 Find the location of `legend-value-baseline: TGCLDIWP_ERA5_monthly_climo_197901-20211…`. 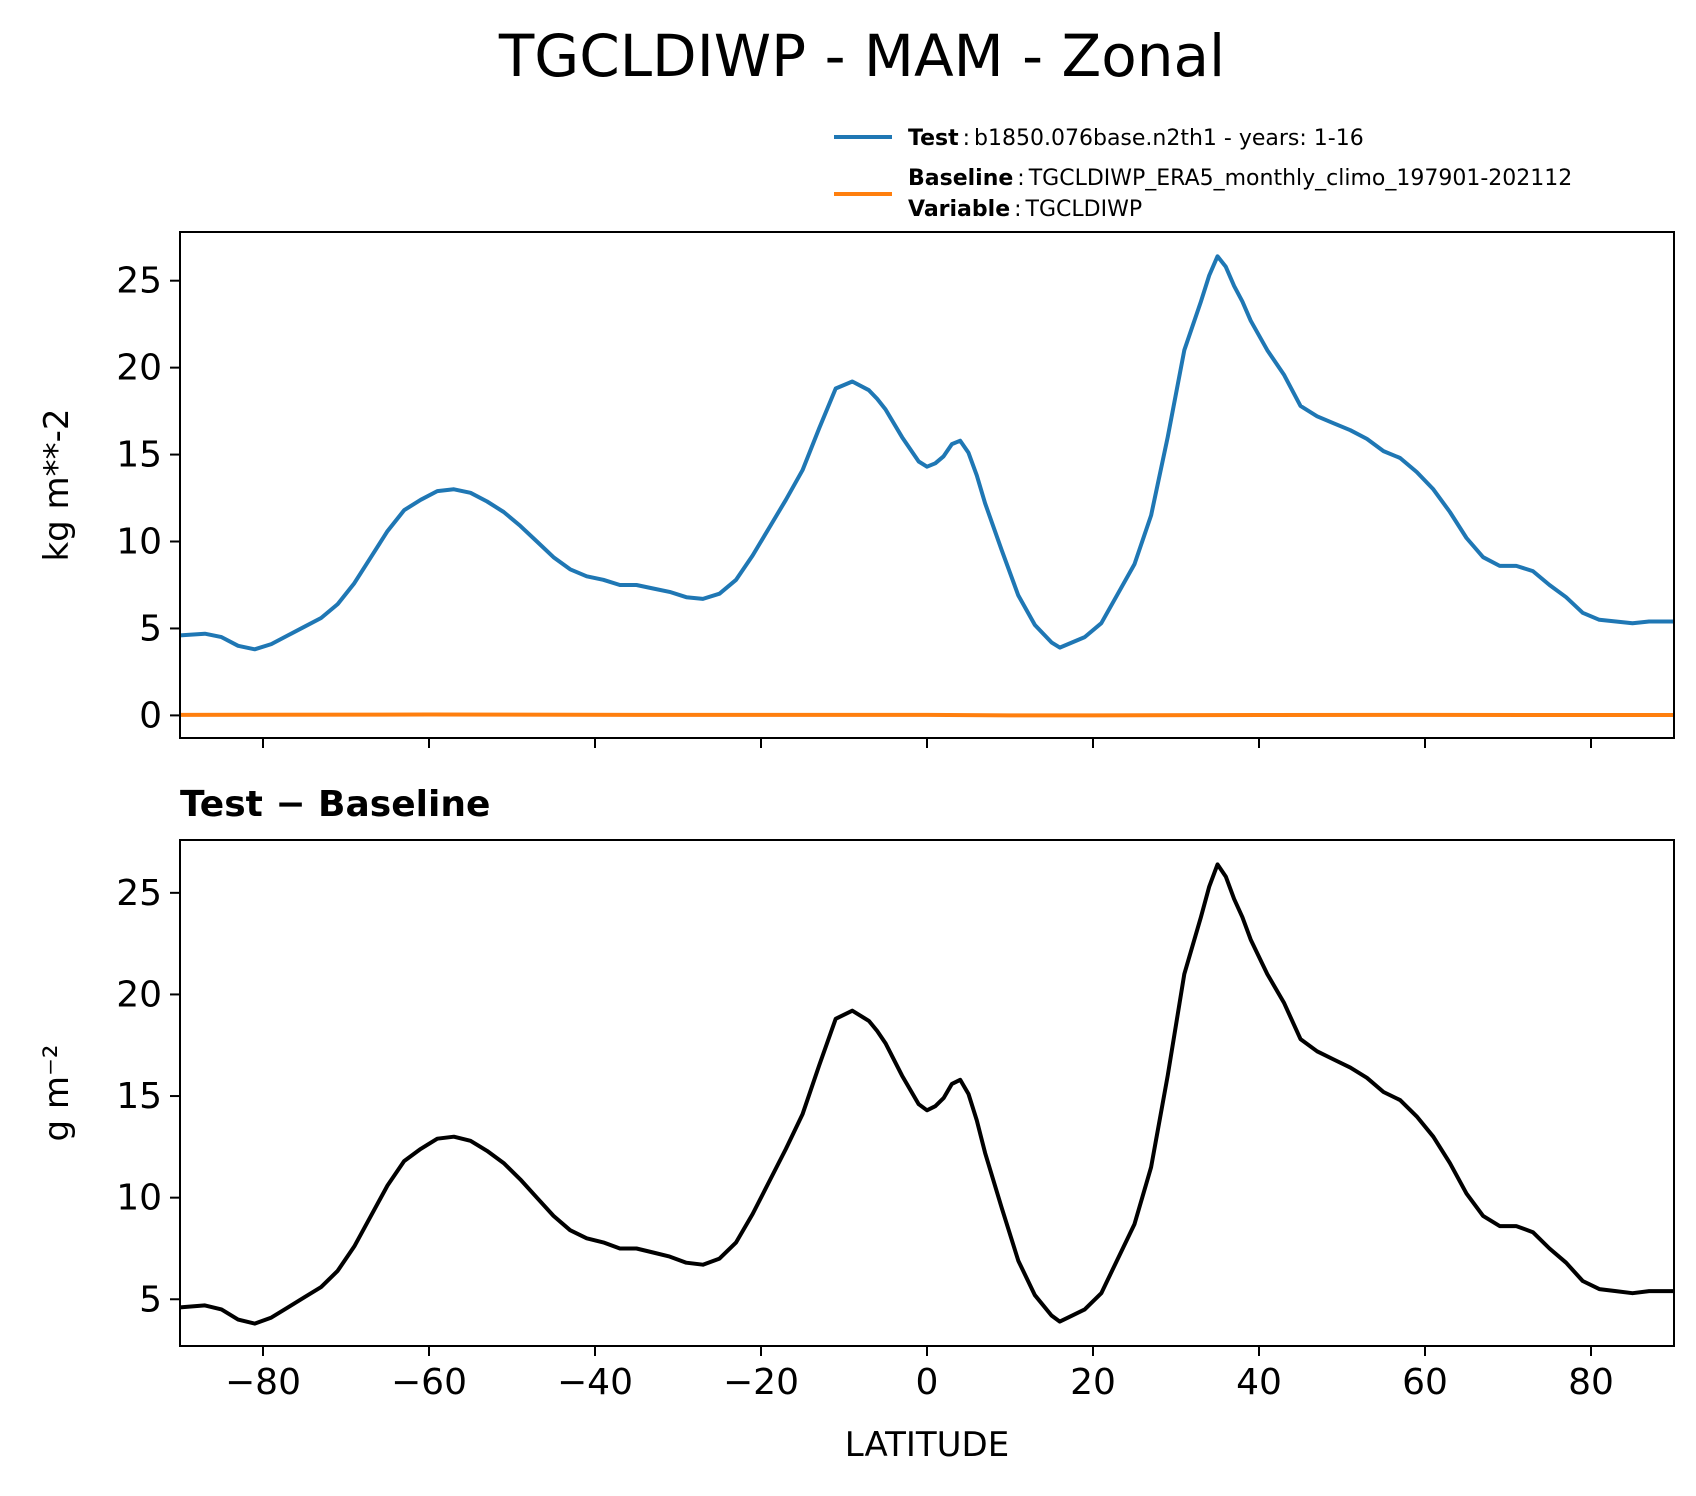

legend-value-baseline: TGCLDIWP_ERA5_monthly_climo_197901-20211… is located at coordinates (1300, 178).